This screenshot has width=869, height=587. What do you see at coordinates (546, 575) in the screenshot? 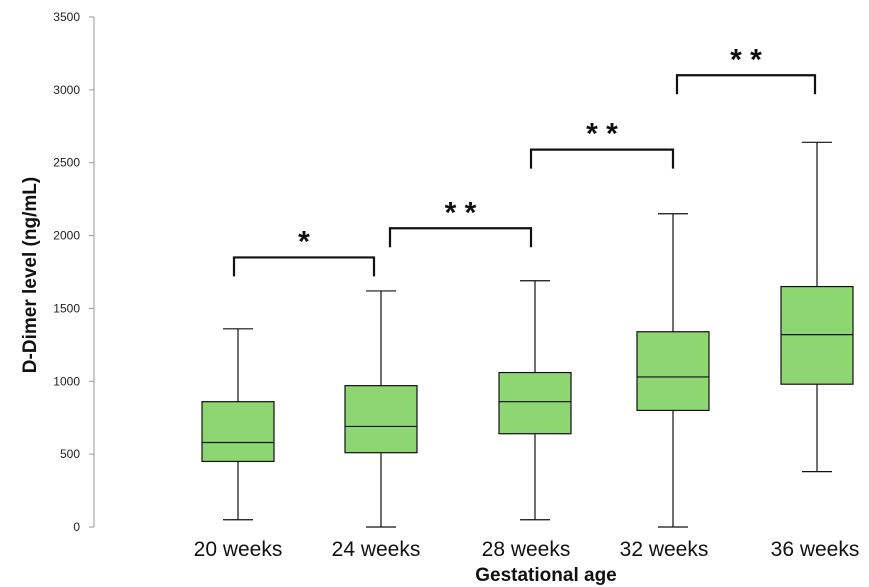
I see `x-axis-title: Gestational age` at bounding box center [546, 575].